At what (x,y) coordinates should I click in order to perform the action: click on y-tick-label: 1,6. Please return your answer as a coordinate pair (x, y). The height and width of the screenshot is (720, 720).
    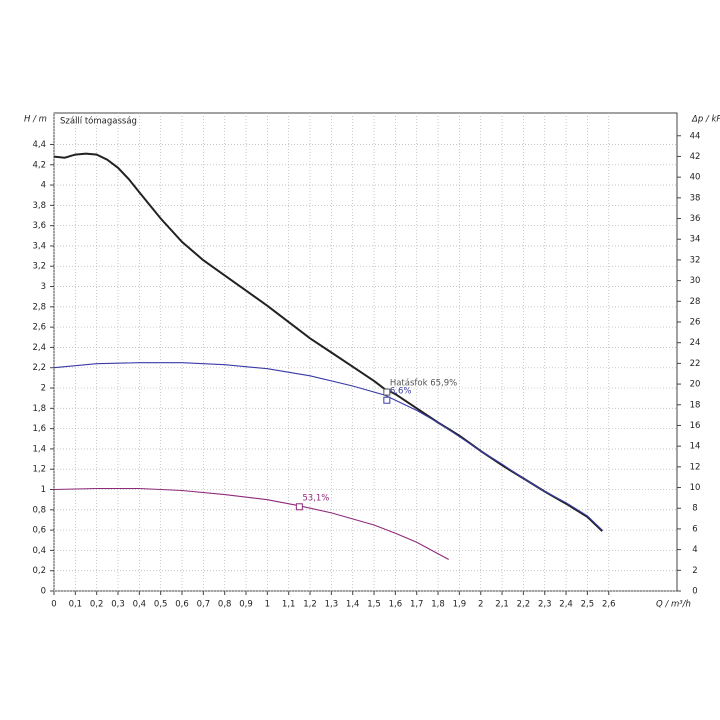
    Looking at the image, I should click on (39, 429).